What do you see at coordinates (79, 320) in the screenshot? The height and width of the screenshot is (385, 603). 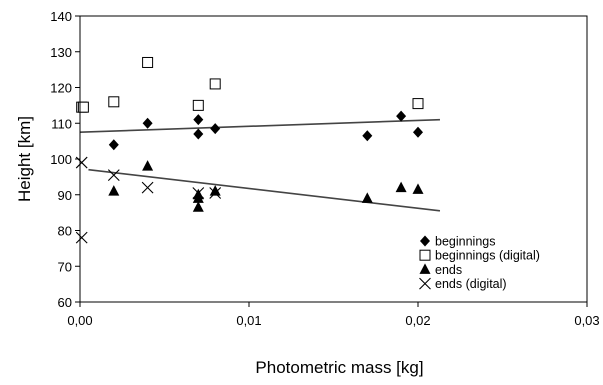 I see `x-tick-label: 0,00` at bounding box center [79, 320].